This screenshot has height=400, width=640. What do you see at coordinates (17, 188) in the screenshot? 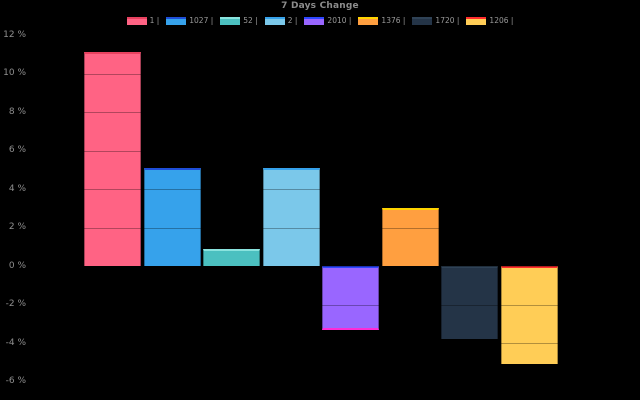
I see `y-axis-tick-label: 4 %` at bounding box center [17, 188].